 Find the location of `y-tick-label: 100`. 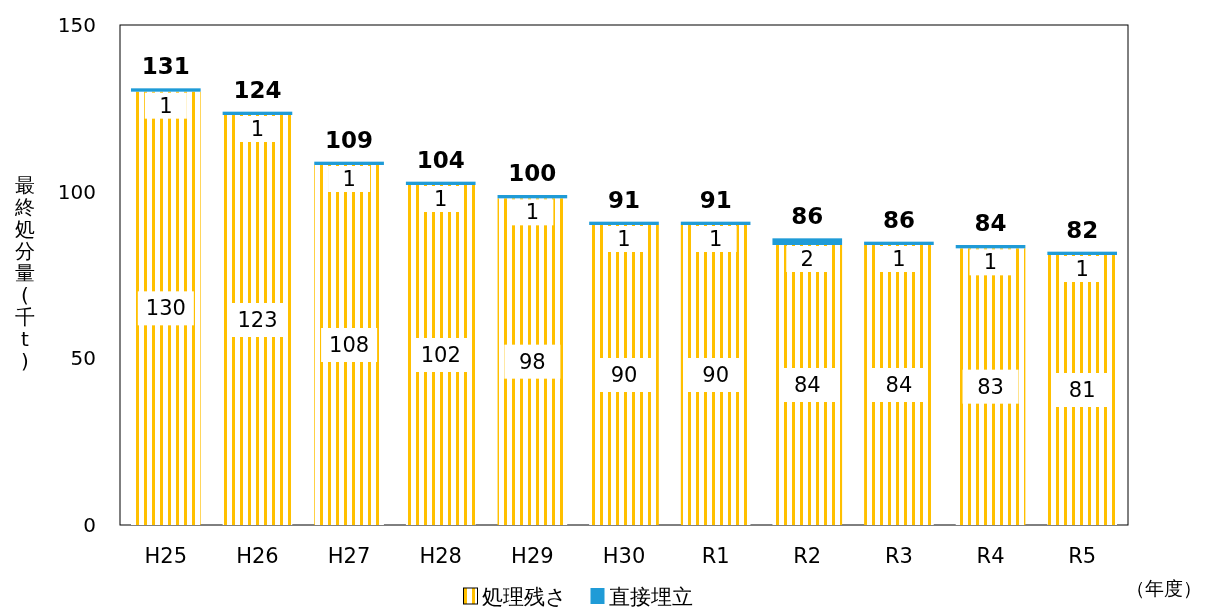

y-tick-label: 100 is located at coordinates (76, 191).